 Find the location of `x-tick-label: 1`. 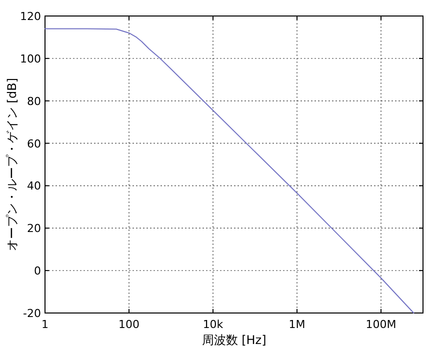

x-tick-label: 1 is located at coordinates (45, 324).